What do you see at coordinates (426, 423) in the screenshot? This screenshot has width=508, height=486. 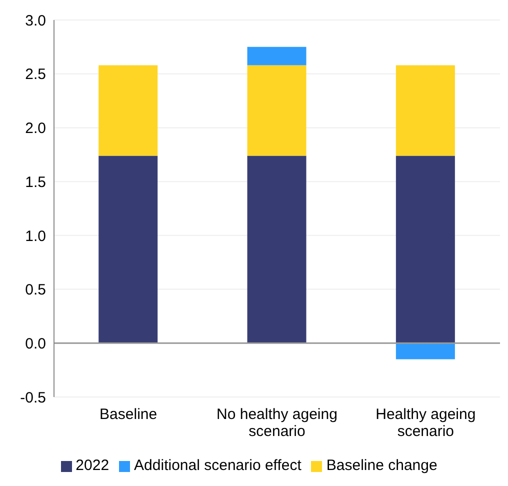 I see `x-tick-label: Healthy ageing scenario` at bounding box center [426, 423].